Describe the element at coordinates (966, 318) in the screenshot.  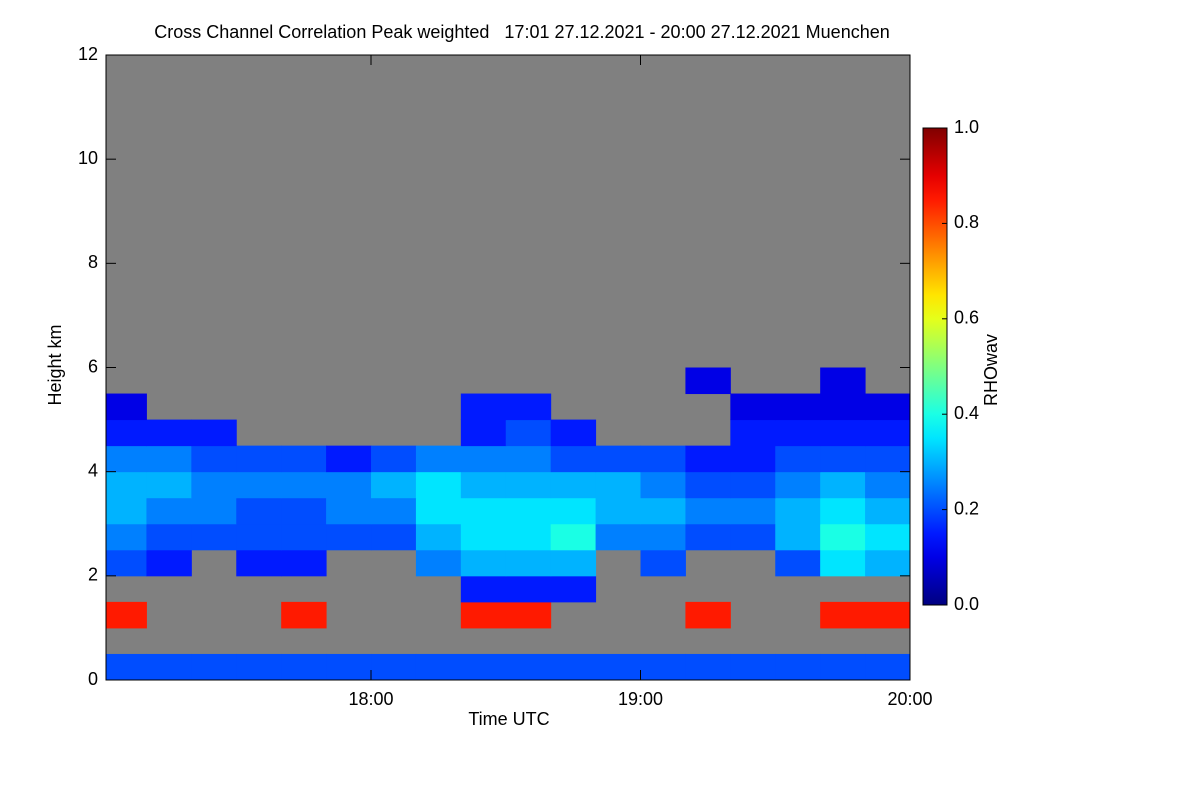
I see `colorbar-tick-label: 0.6` at that location.